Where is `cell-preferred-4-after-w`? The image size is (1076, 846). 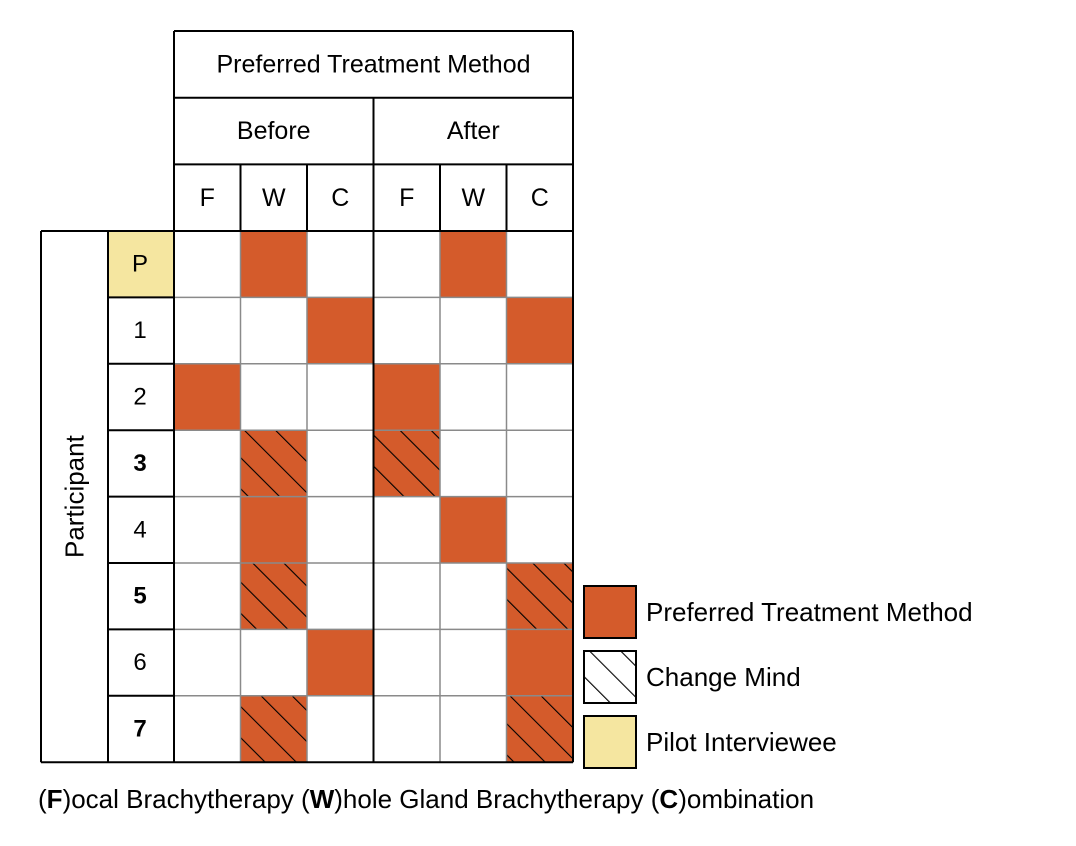
cell-preferred-4-after-w is located at coordinates (473, 529).